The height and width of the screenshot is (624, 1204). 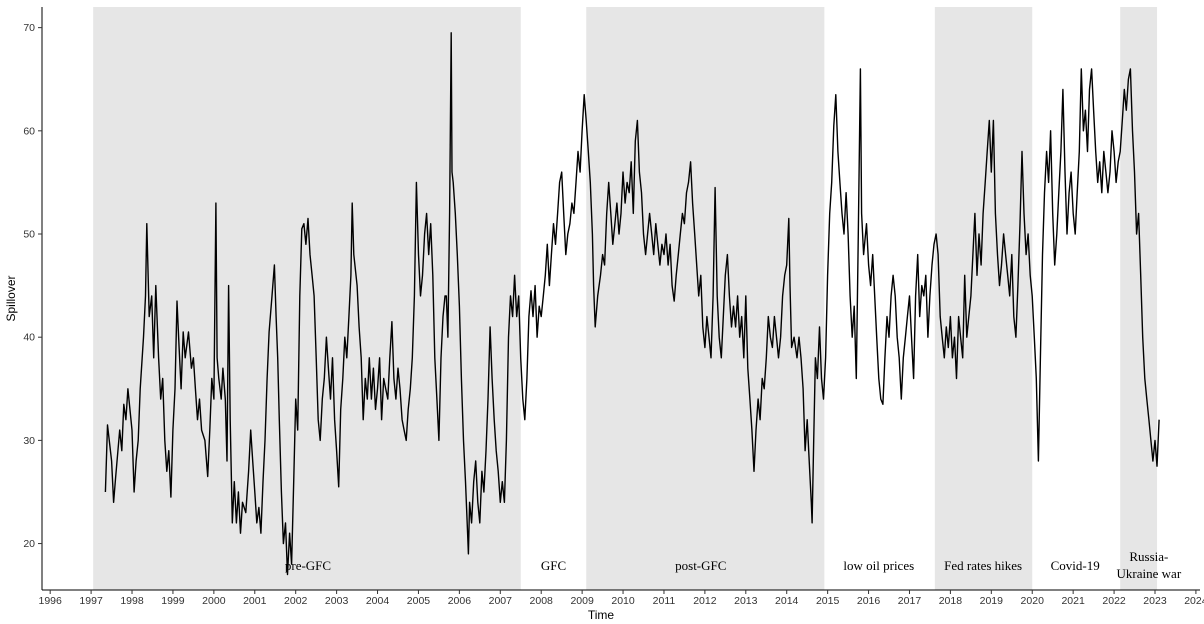 I want to click on x-tick-label: 2001, so click(x=255, y=601).